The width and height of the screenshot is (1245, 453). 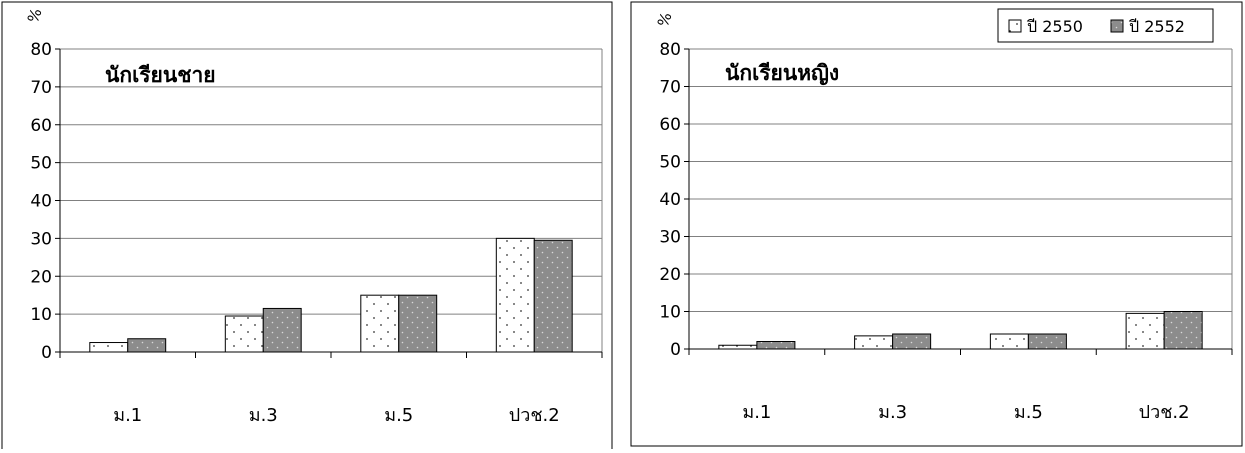 I want to click on legend-label-2550: ปี 2550, so click(x=1055, y=26).